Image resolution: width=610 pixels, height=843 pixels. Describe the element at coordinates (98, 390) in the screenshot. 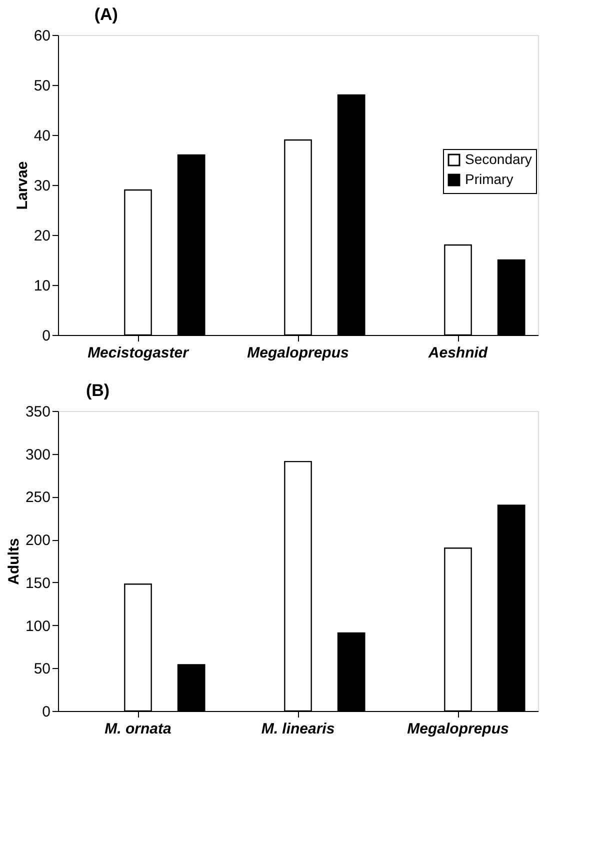

I see `chart-title: (B)` at that location.